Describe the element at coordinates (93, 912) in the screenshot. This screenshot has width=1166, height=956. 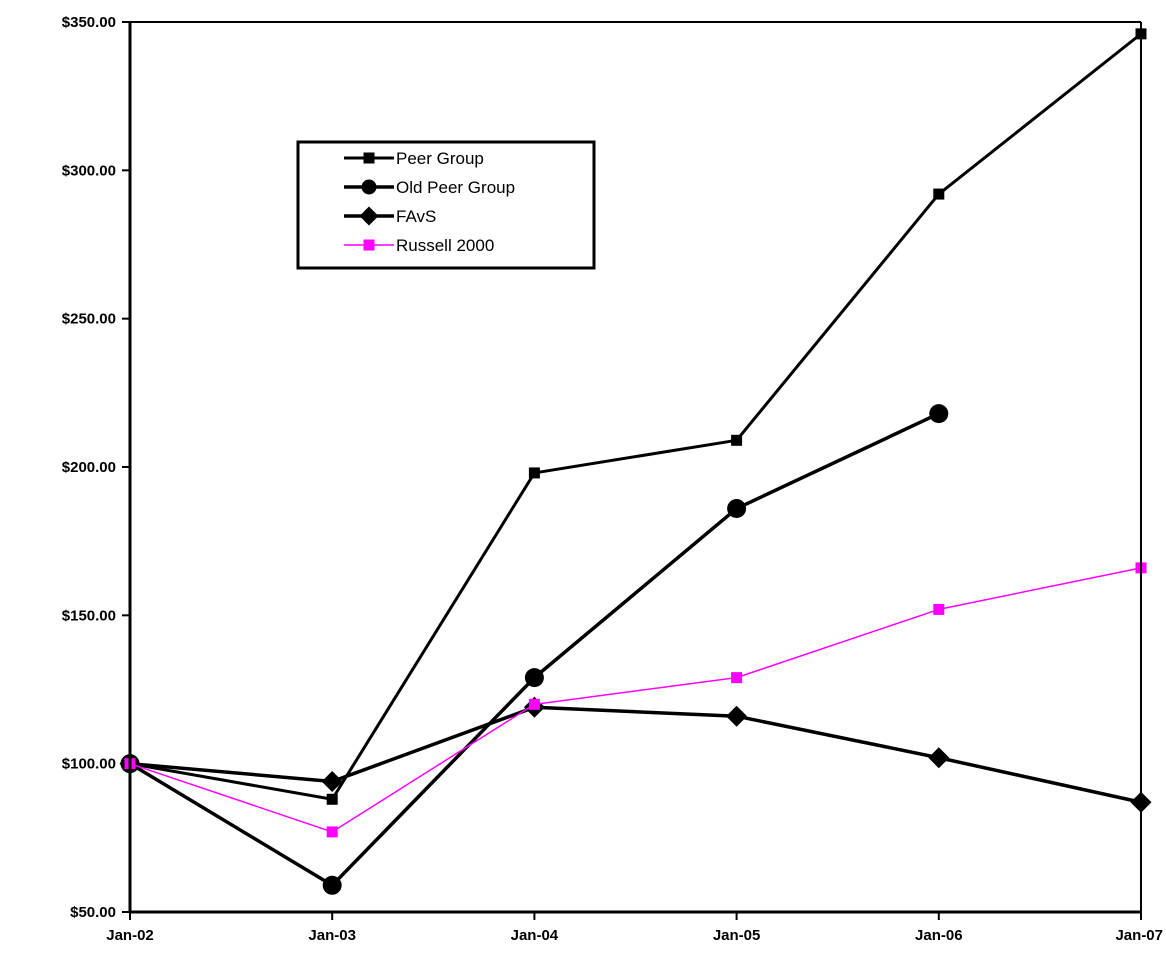
I see `y-tick-label: $50.00` at that location.